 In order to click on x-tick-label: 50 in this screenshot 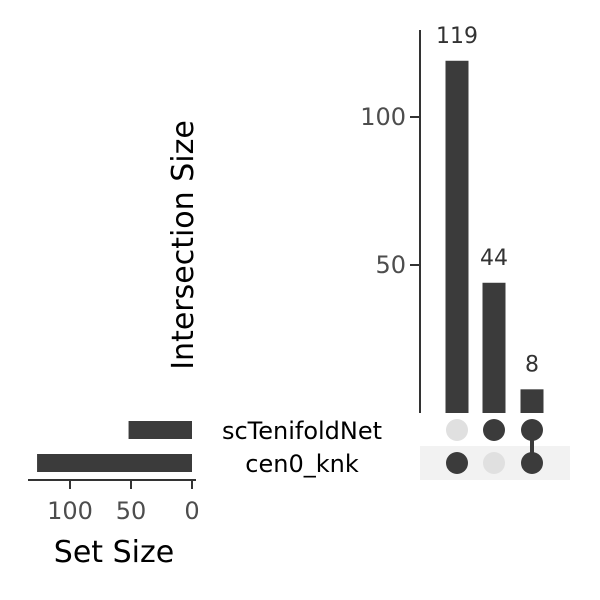, I will do `click(131, 511)`.